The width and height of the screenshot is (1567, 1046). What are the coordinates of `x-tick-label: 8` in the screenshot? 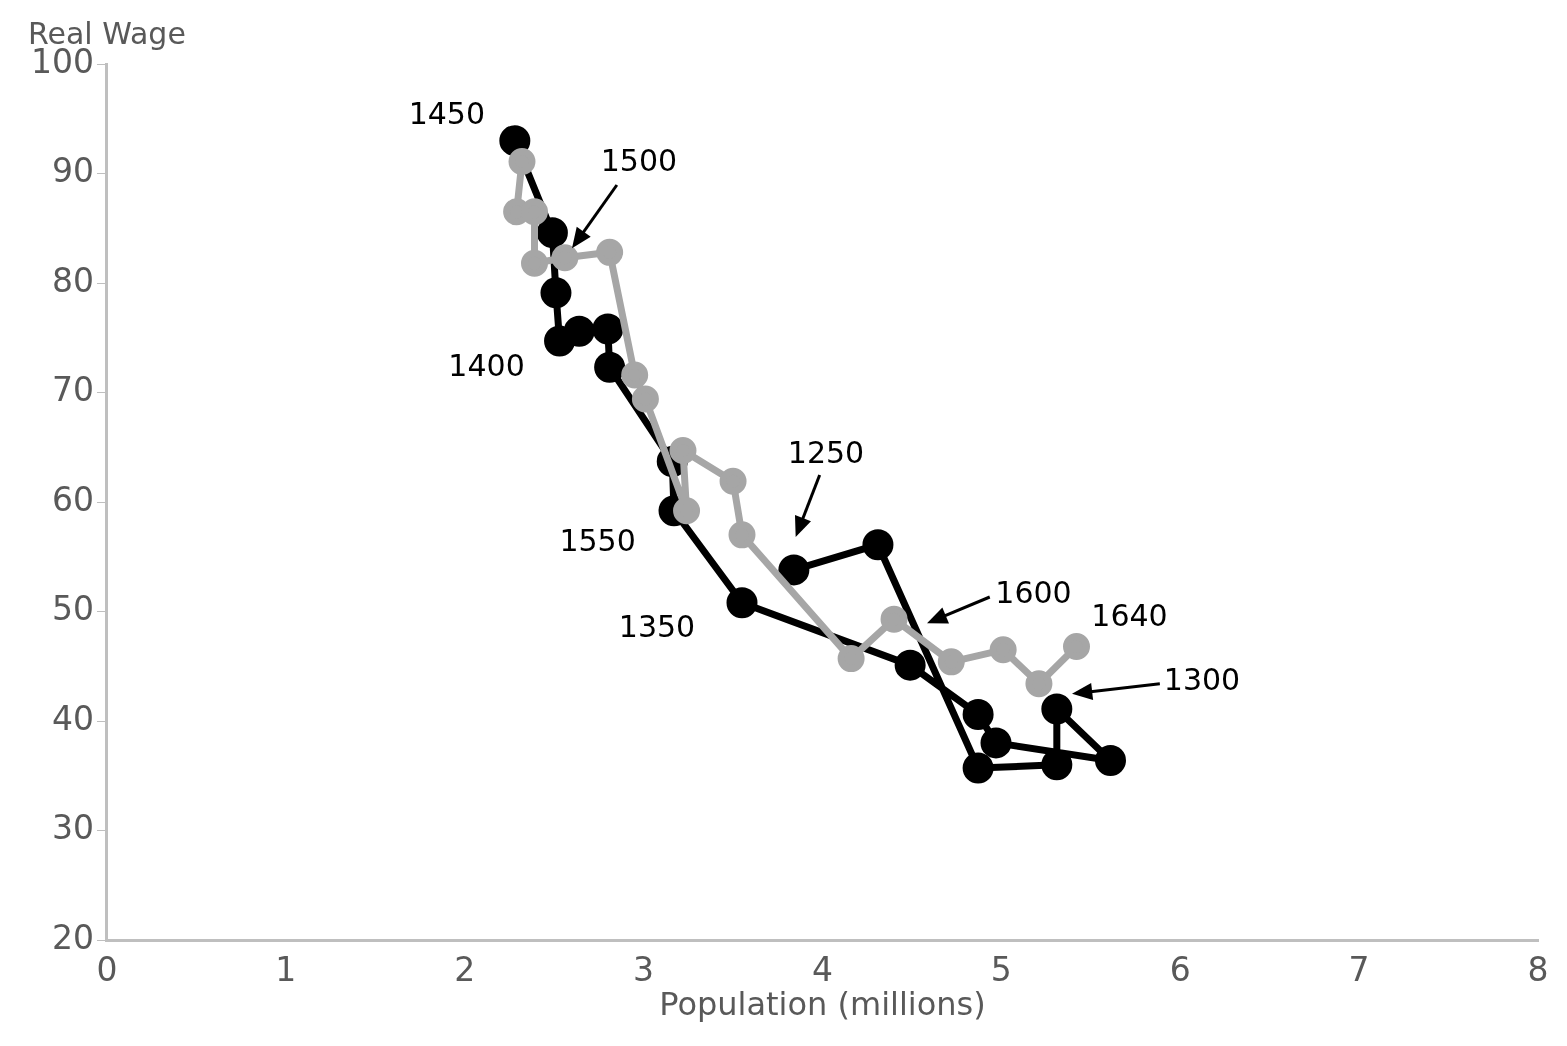 It's located at (1538, 970).